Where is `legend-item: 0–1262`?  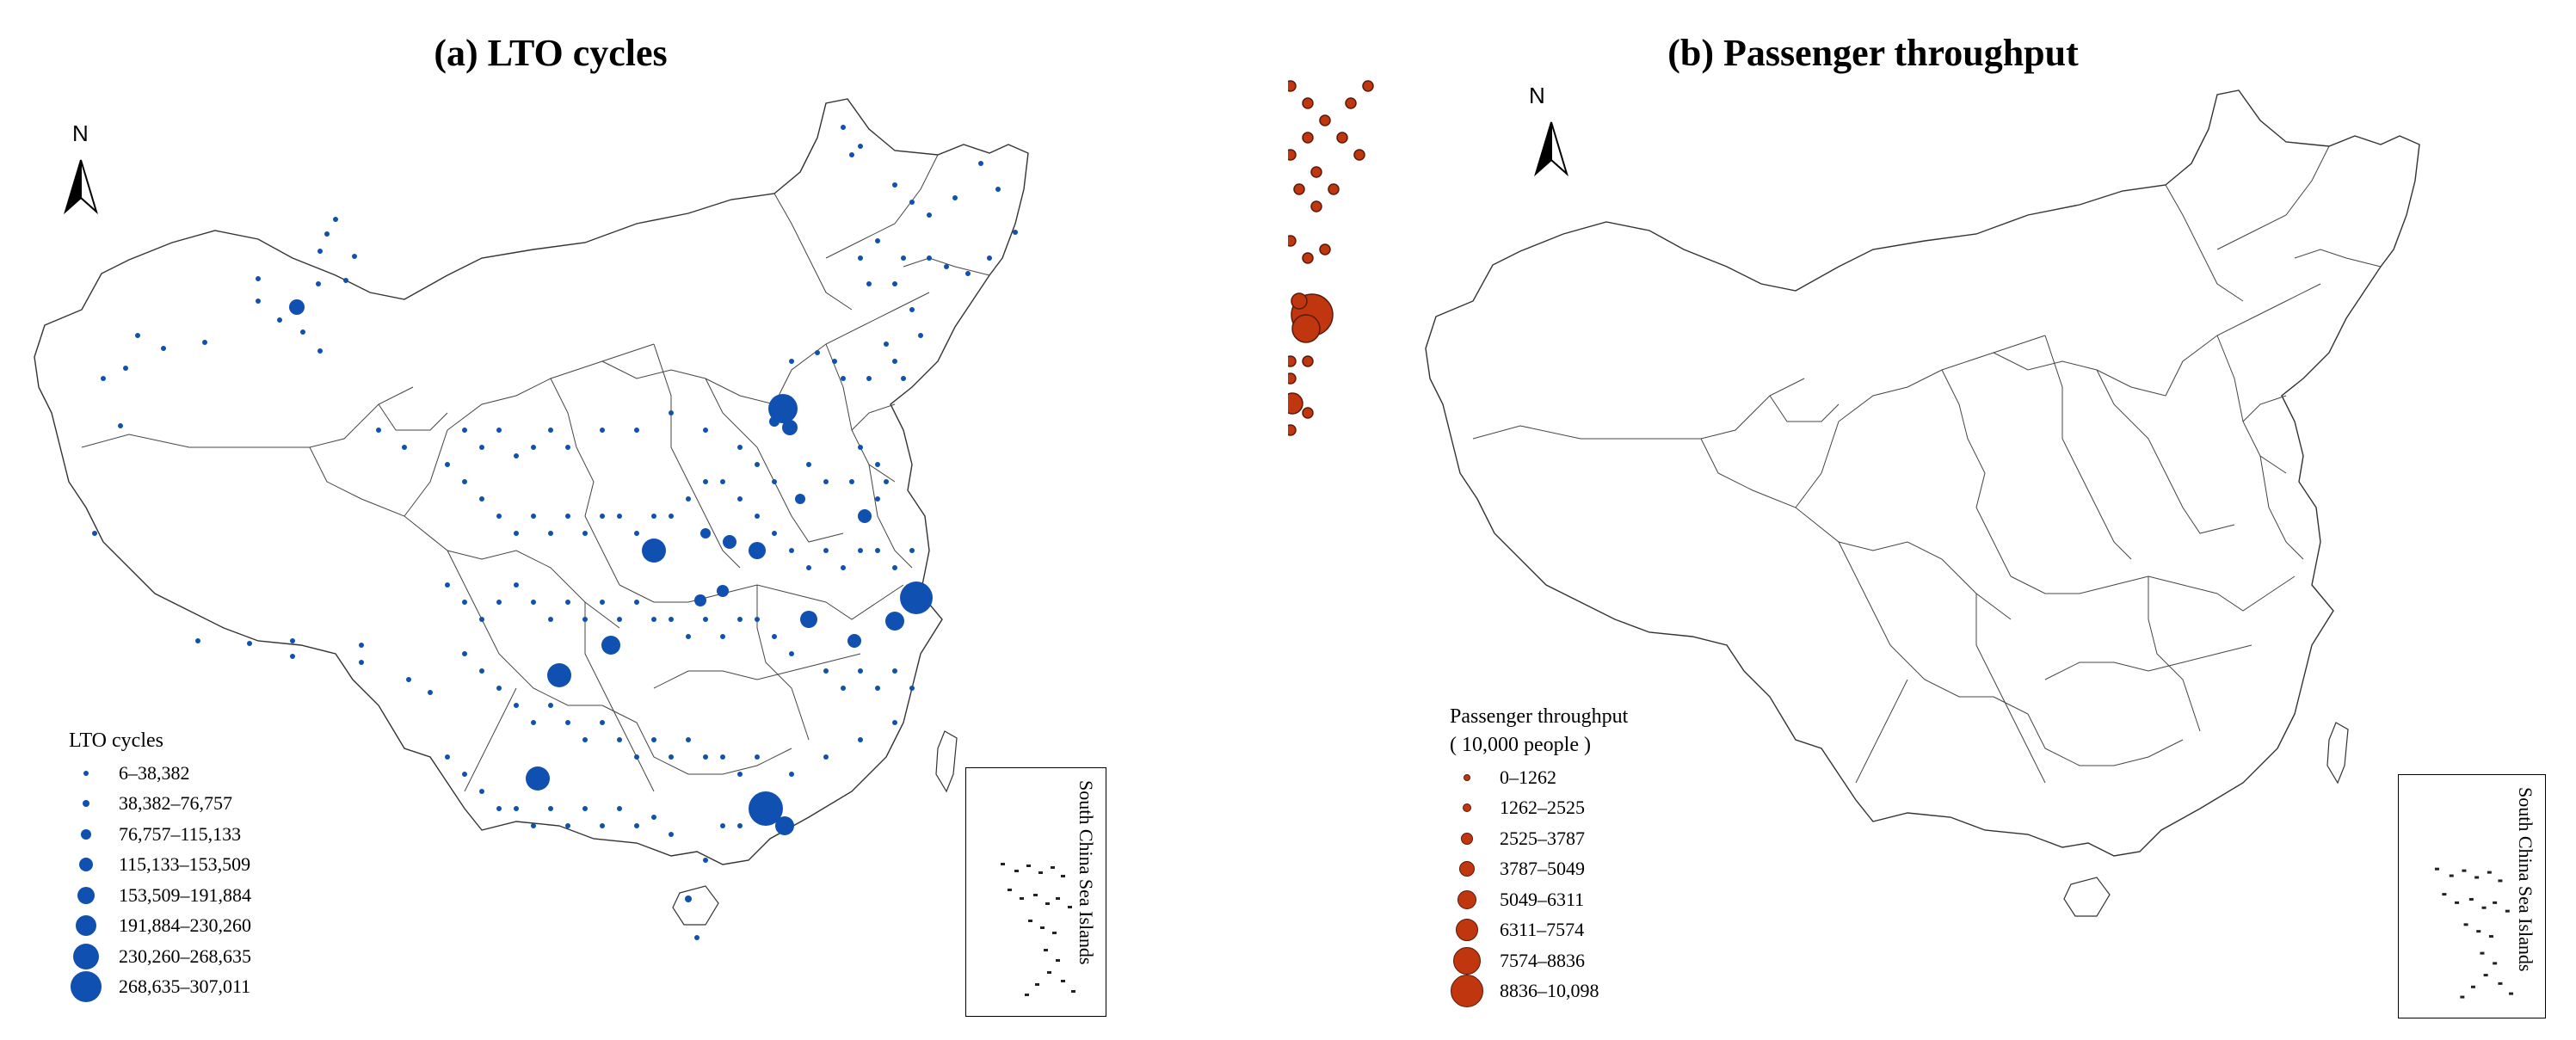
legend-item: 0–1262 is located at coordinates (1539, 778).